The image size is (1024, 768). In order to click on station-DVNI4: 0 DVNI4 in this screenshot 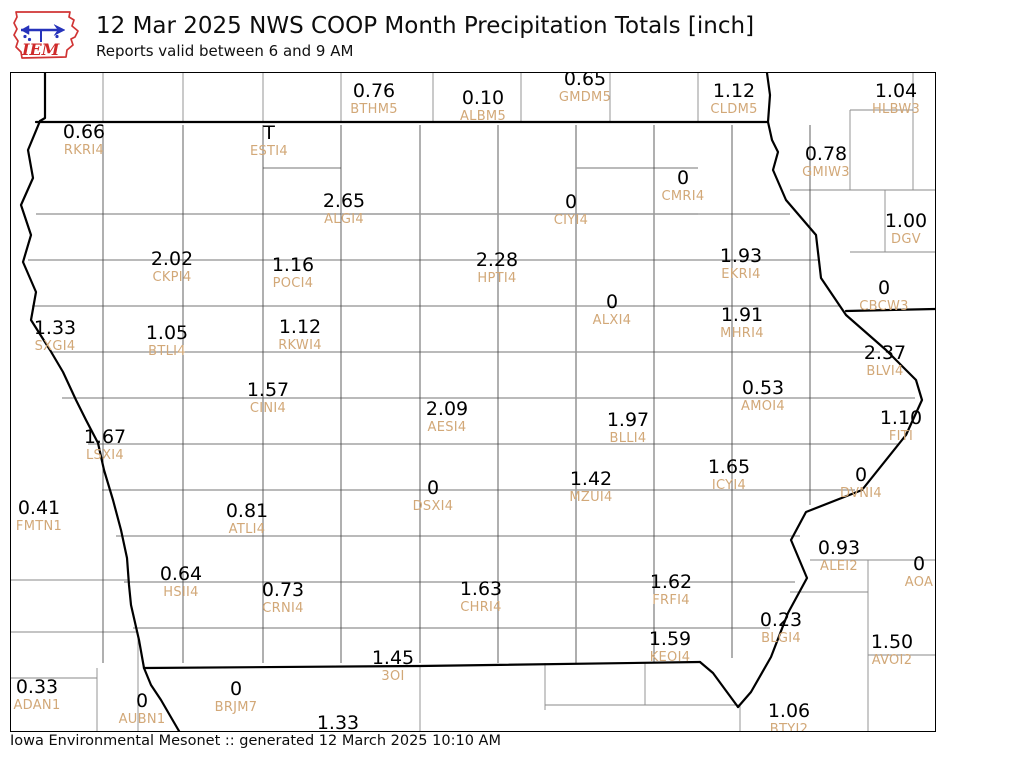, I will do `click(861, 483)`.